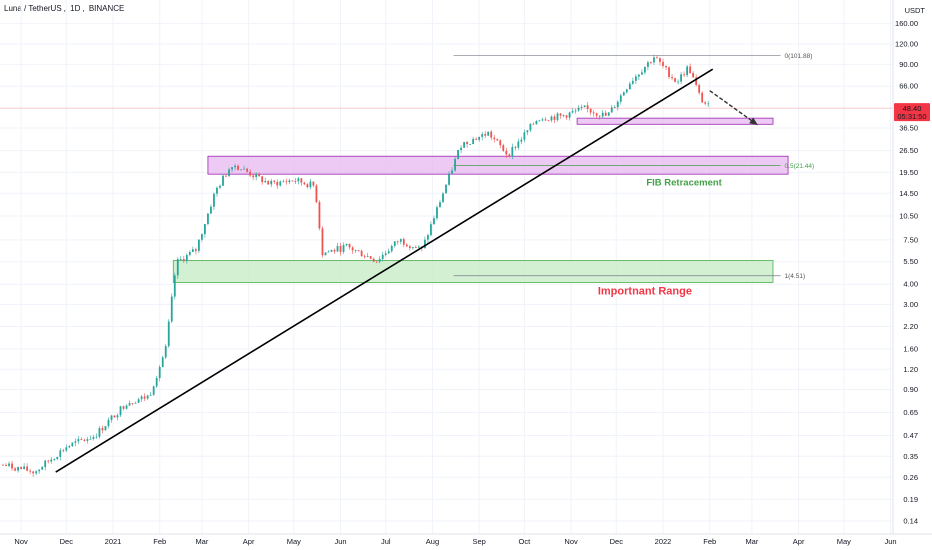 This screenshot has width=932, height=550. What do you see at coordinates (249, 541) in the screenshot?
I see `time-tick-label: Apr` at bounding box center [249, 541].